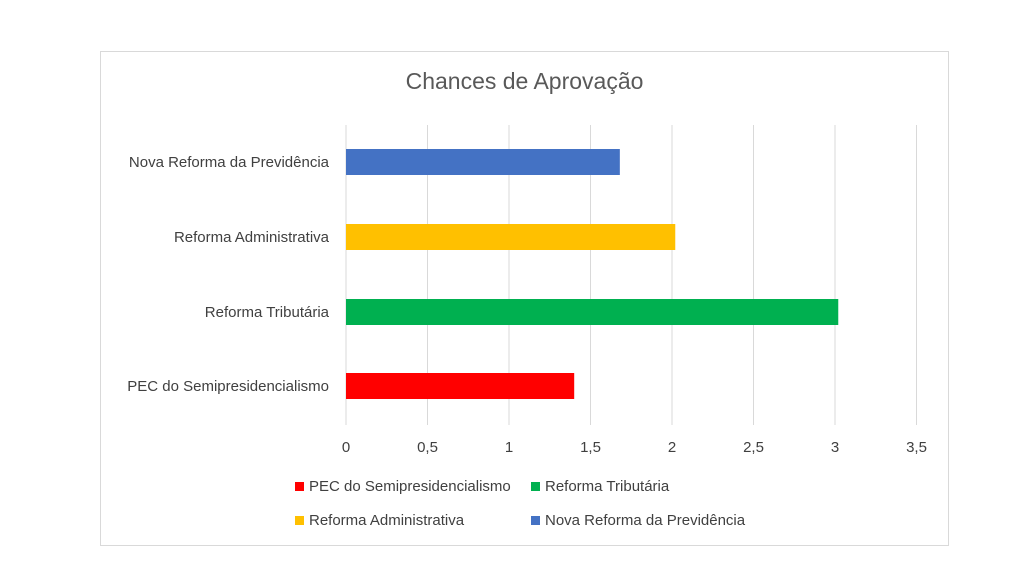  What do you see at coordinates (509, 447) in the screenshot?
I see `x-tick-label: 1` at bounding box center [509, 447].